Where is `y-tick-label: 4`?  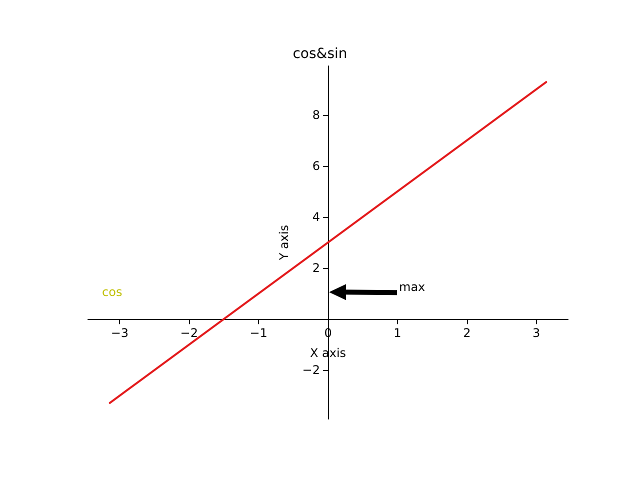
y-tick-label: 4 is located at coordinates (316, 217).